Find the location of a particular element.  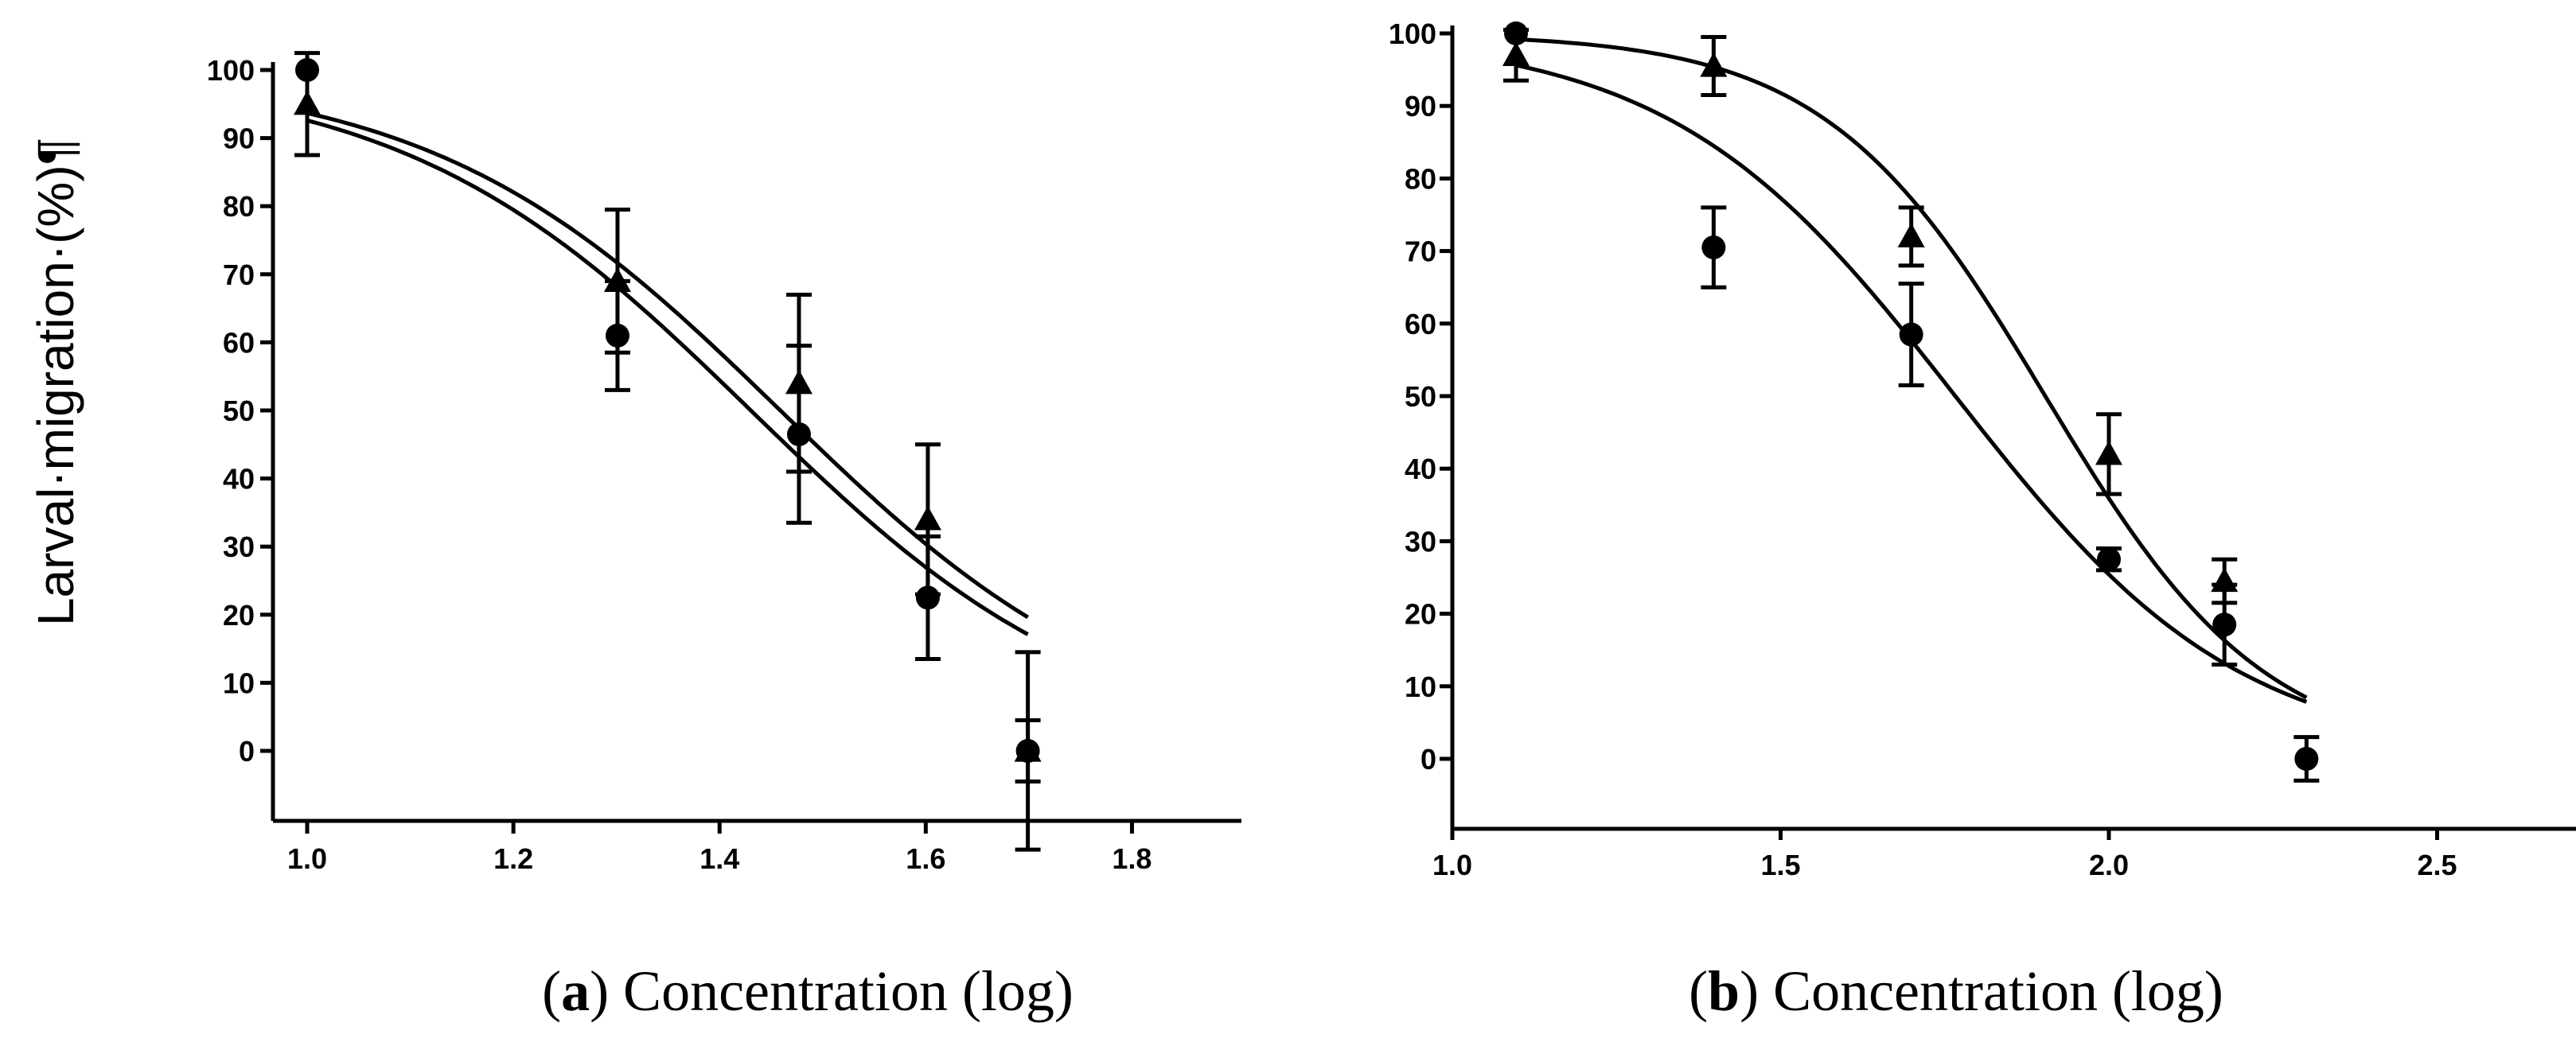

panel-a-caption-text: ) Concentration (log) is located at coordinates (832, 991).